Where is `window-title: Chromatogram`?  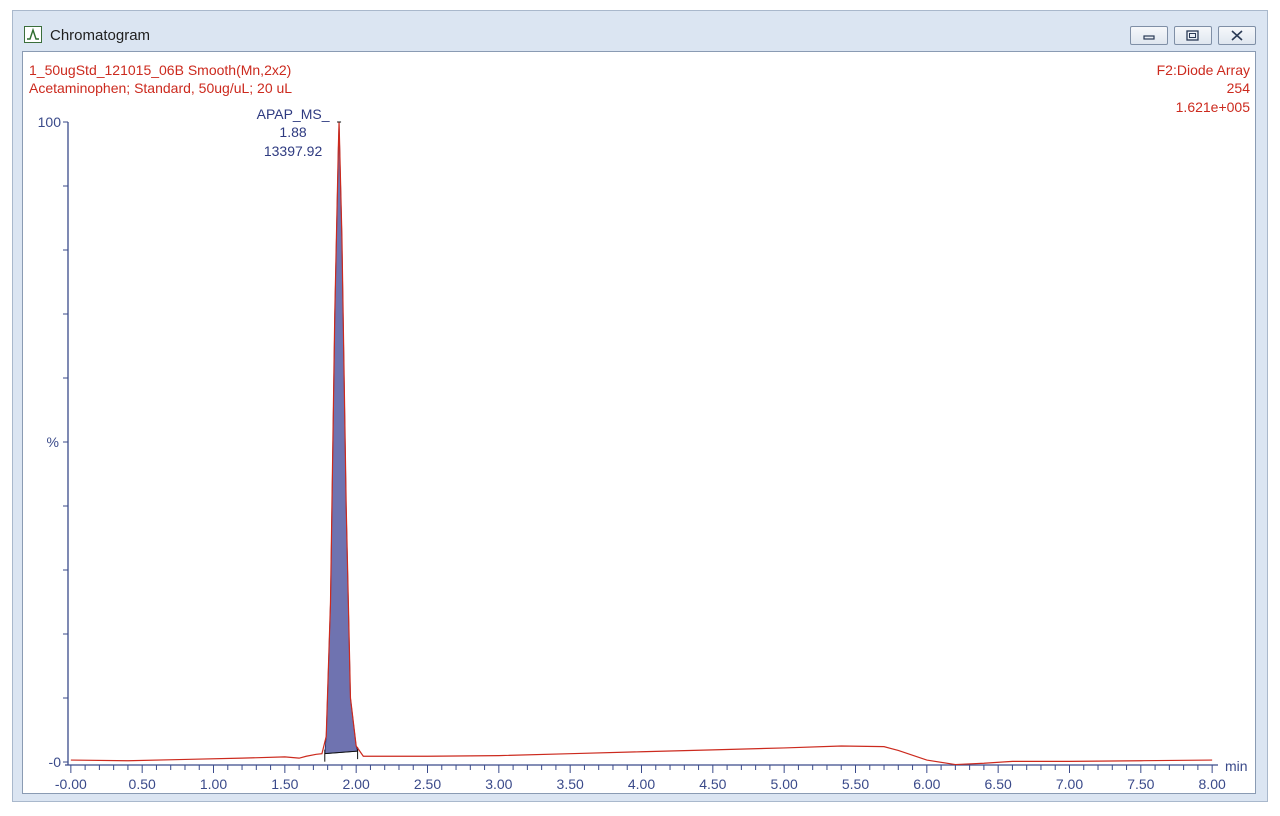 window-title: Chromatogram is located at coordinates (100, 35).